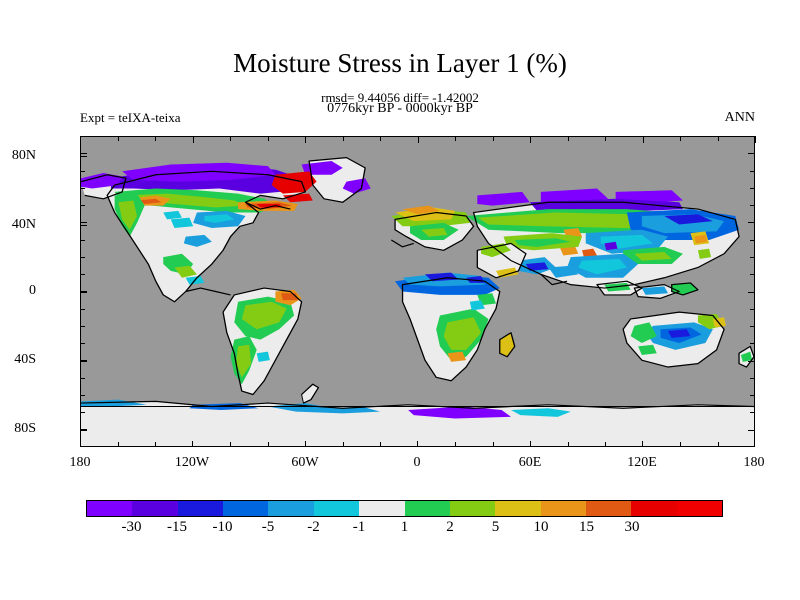 This screenshot has width=800, height=600. What do you see at coordinates (752, 378) in the screenshot?
I see `y-tick-right--50` at bounding box center [752, 378].